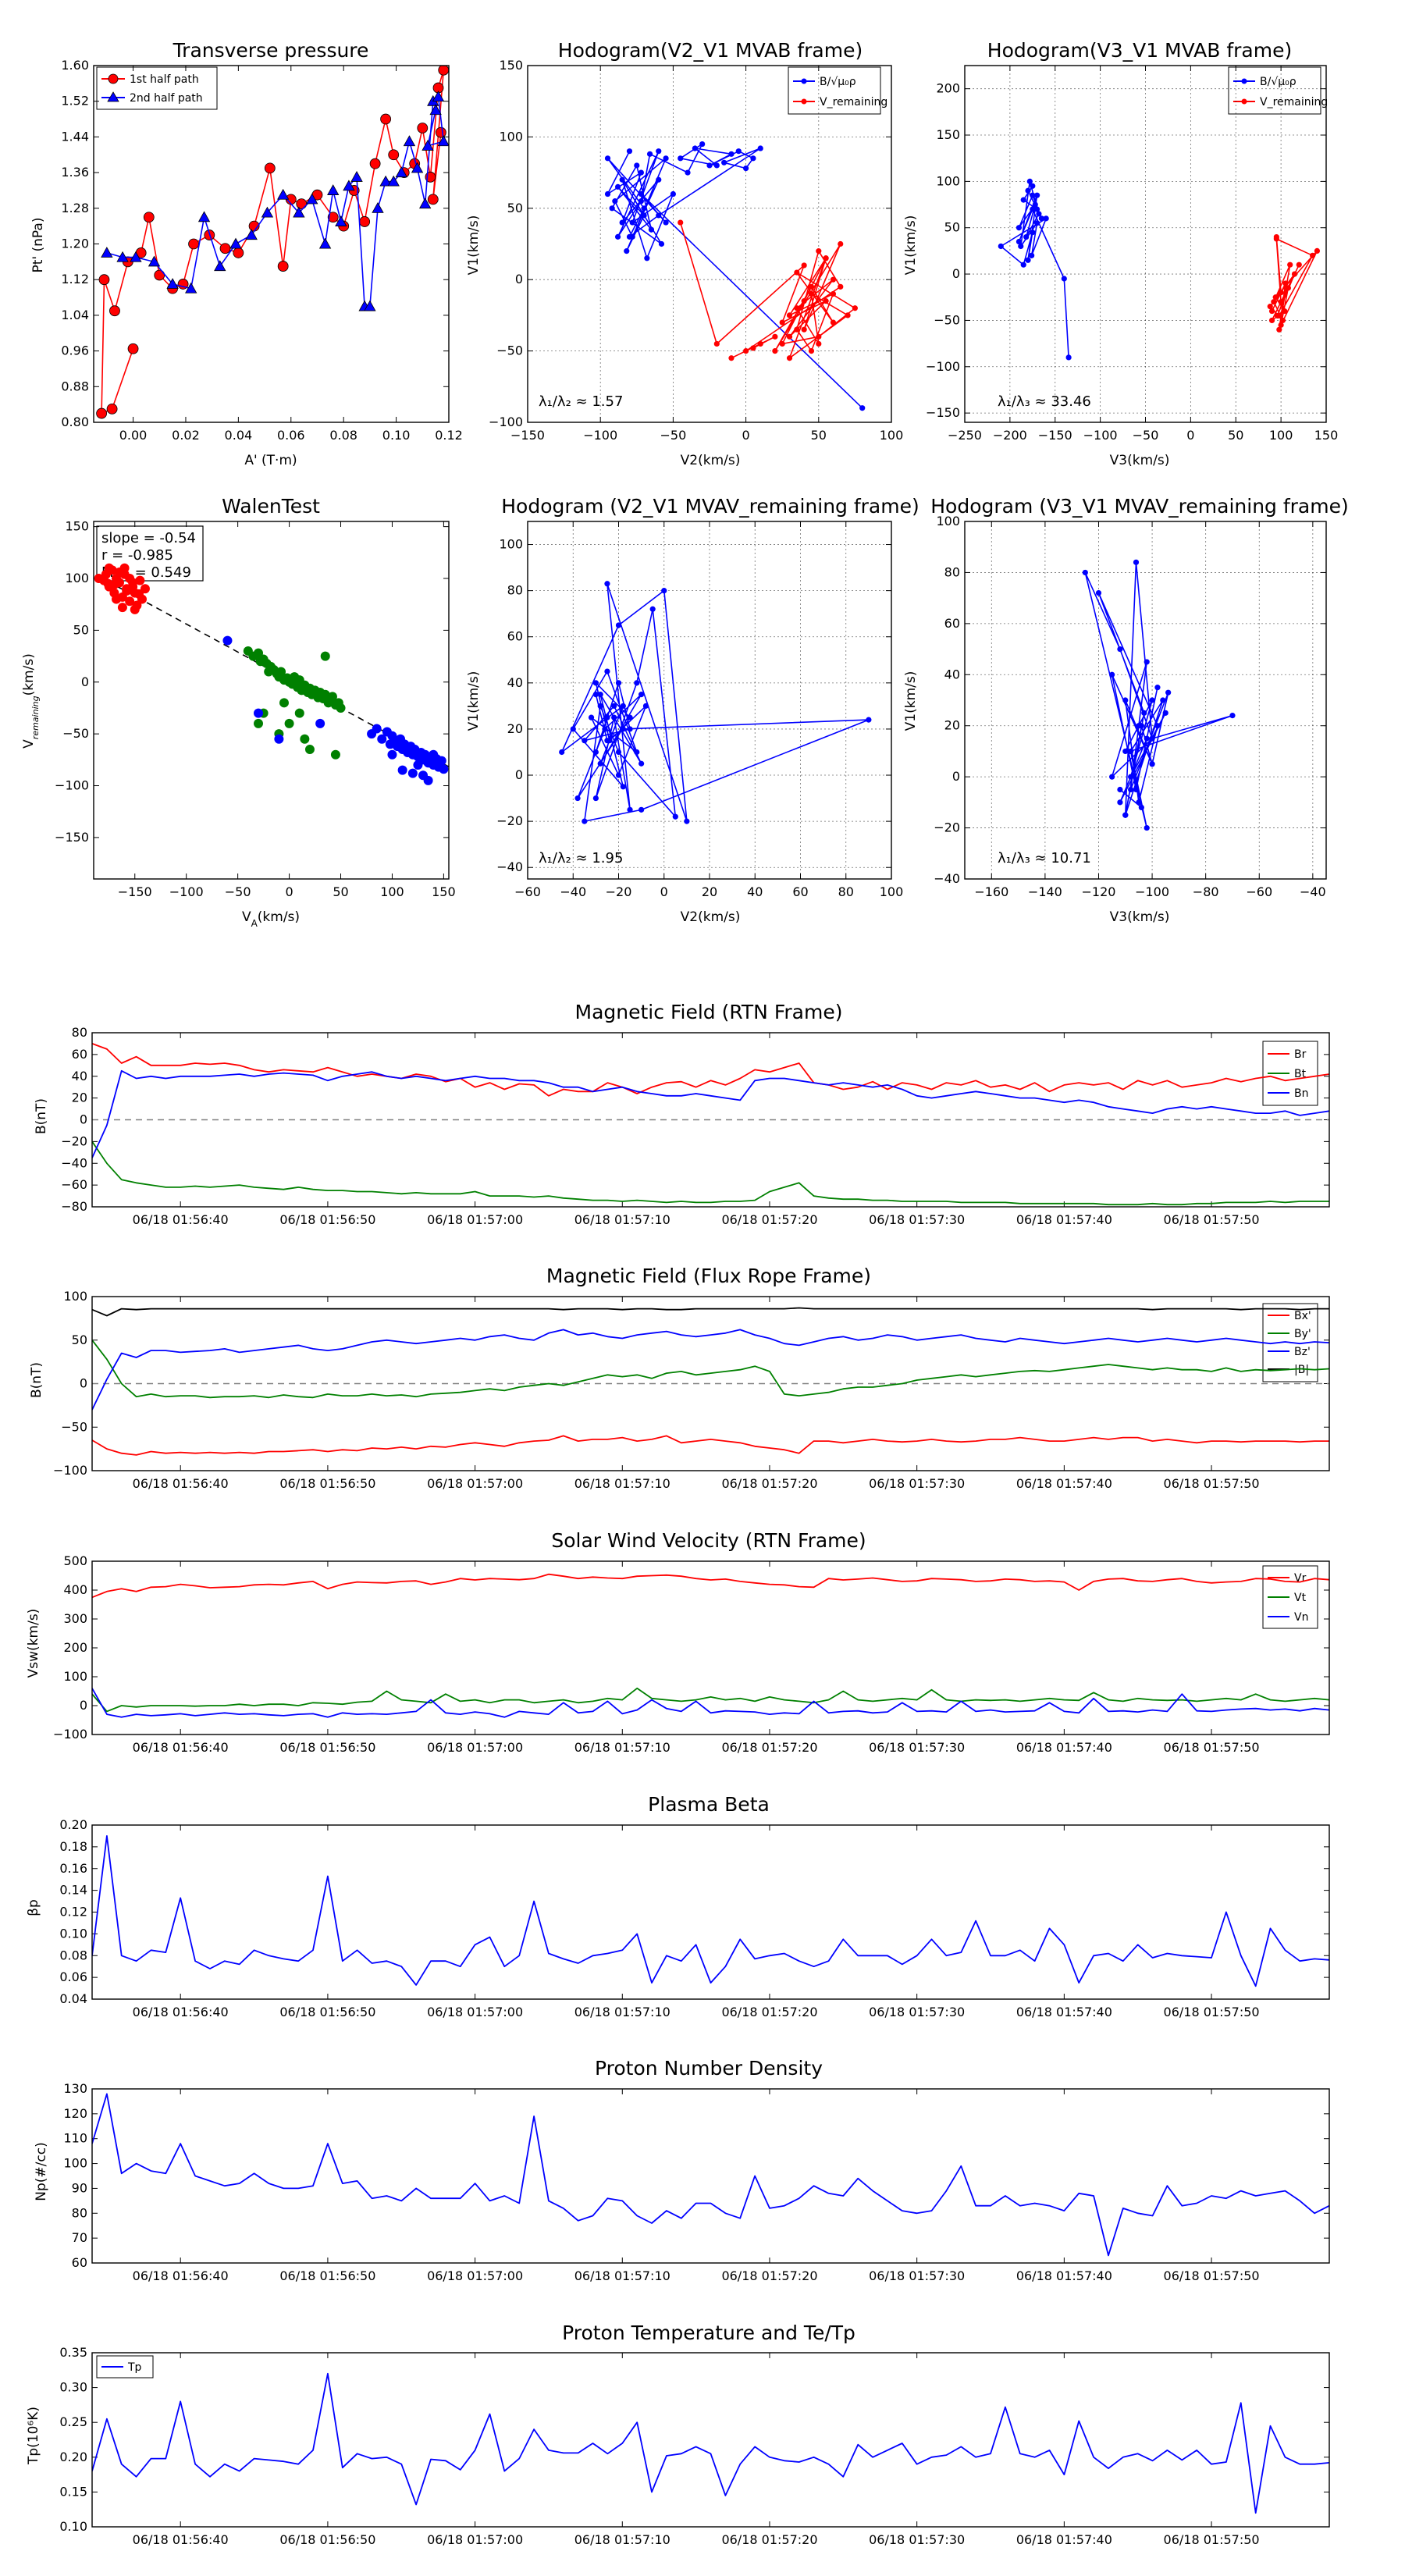  I want to click on h3-ytick-label: 20, so click(515, 728).